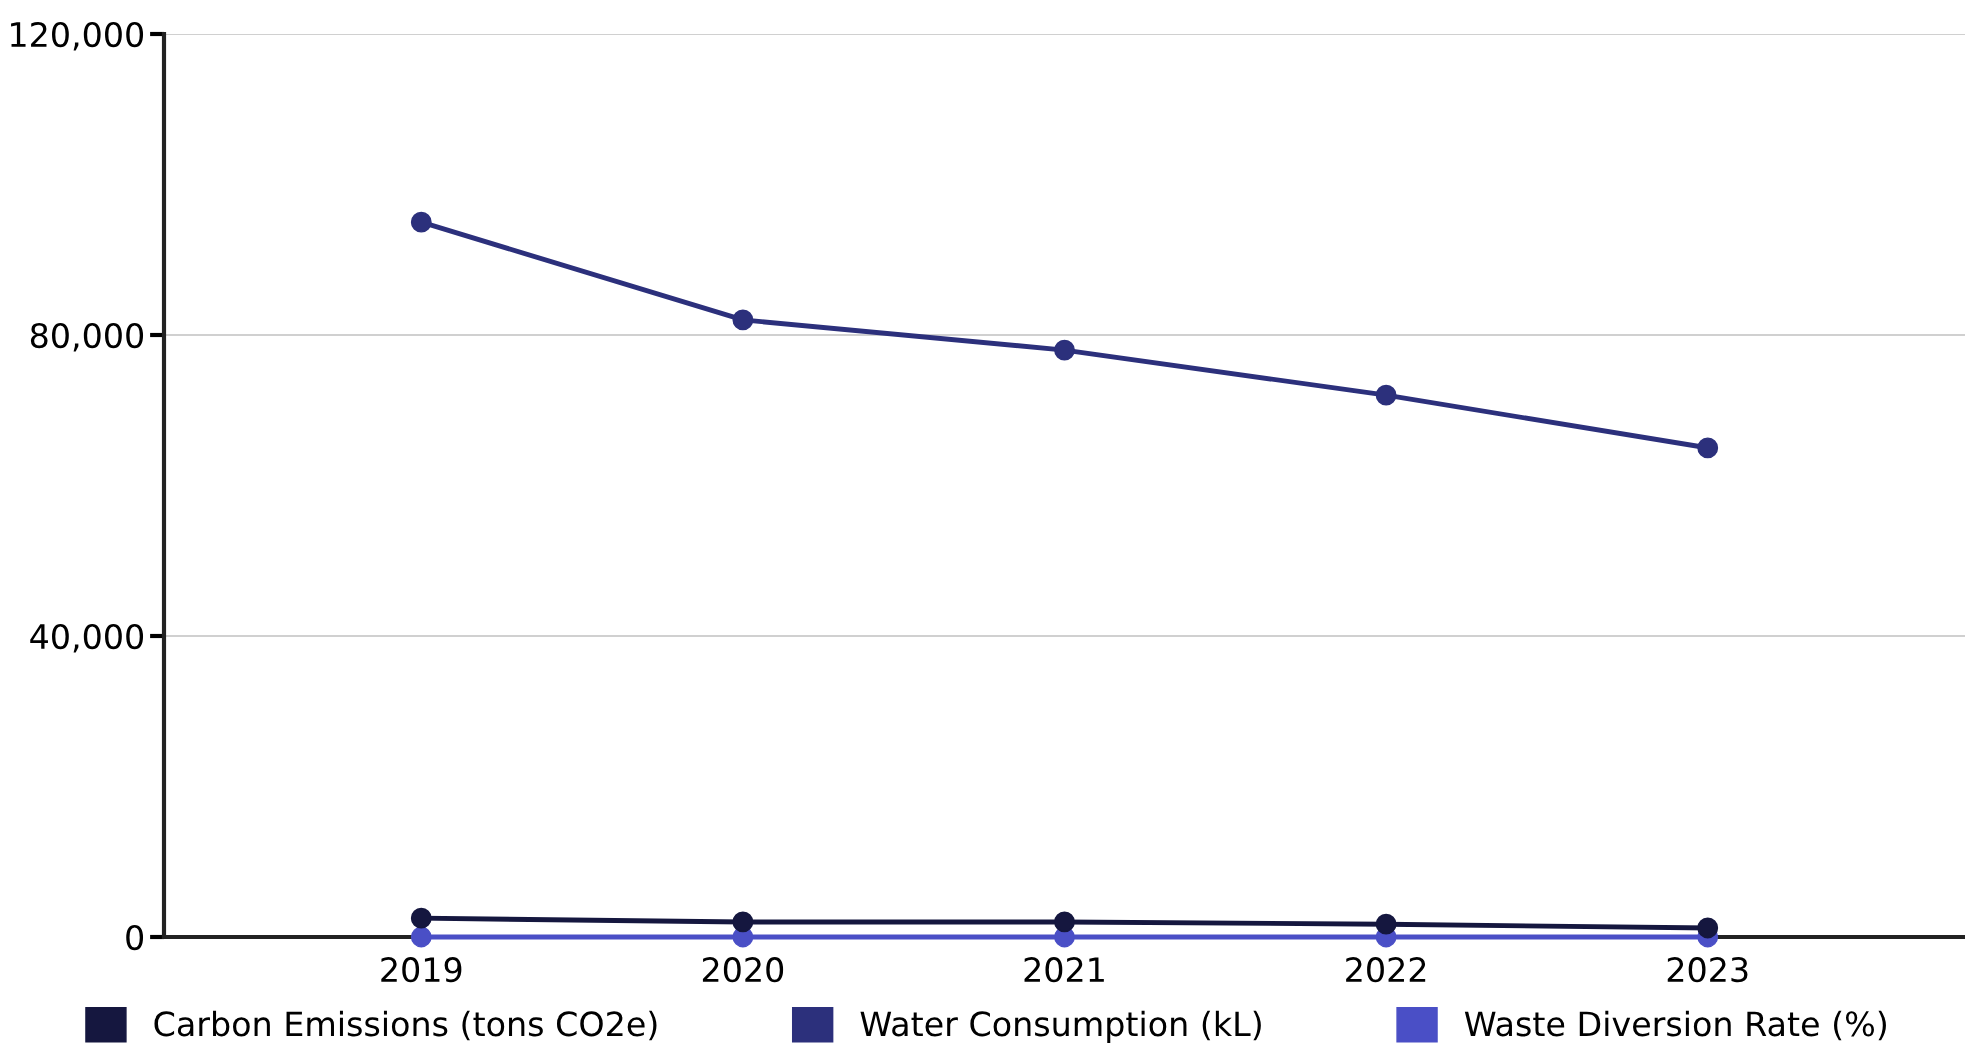 This screenshot has width=1965, height=1046. What do you see at coordinates (421, 970) in the screenshot?
I see `x-tick-label: 2019` at bounding box center [421, 970].